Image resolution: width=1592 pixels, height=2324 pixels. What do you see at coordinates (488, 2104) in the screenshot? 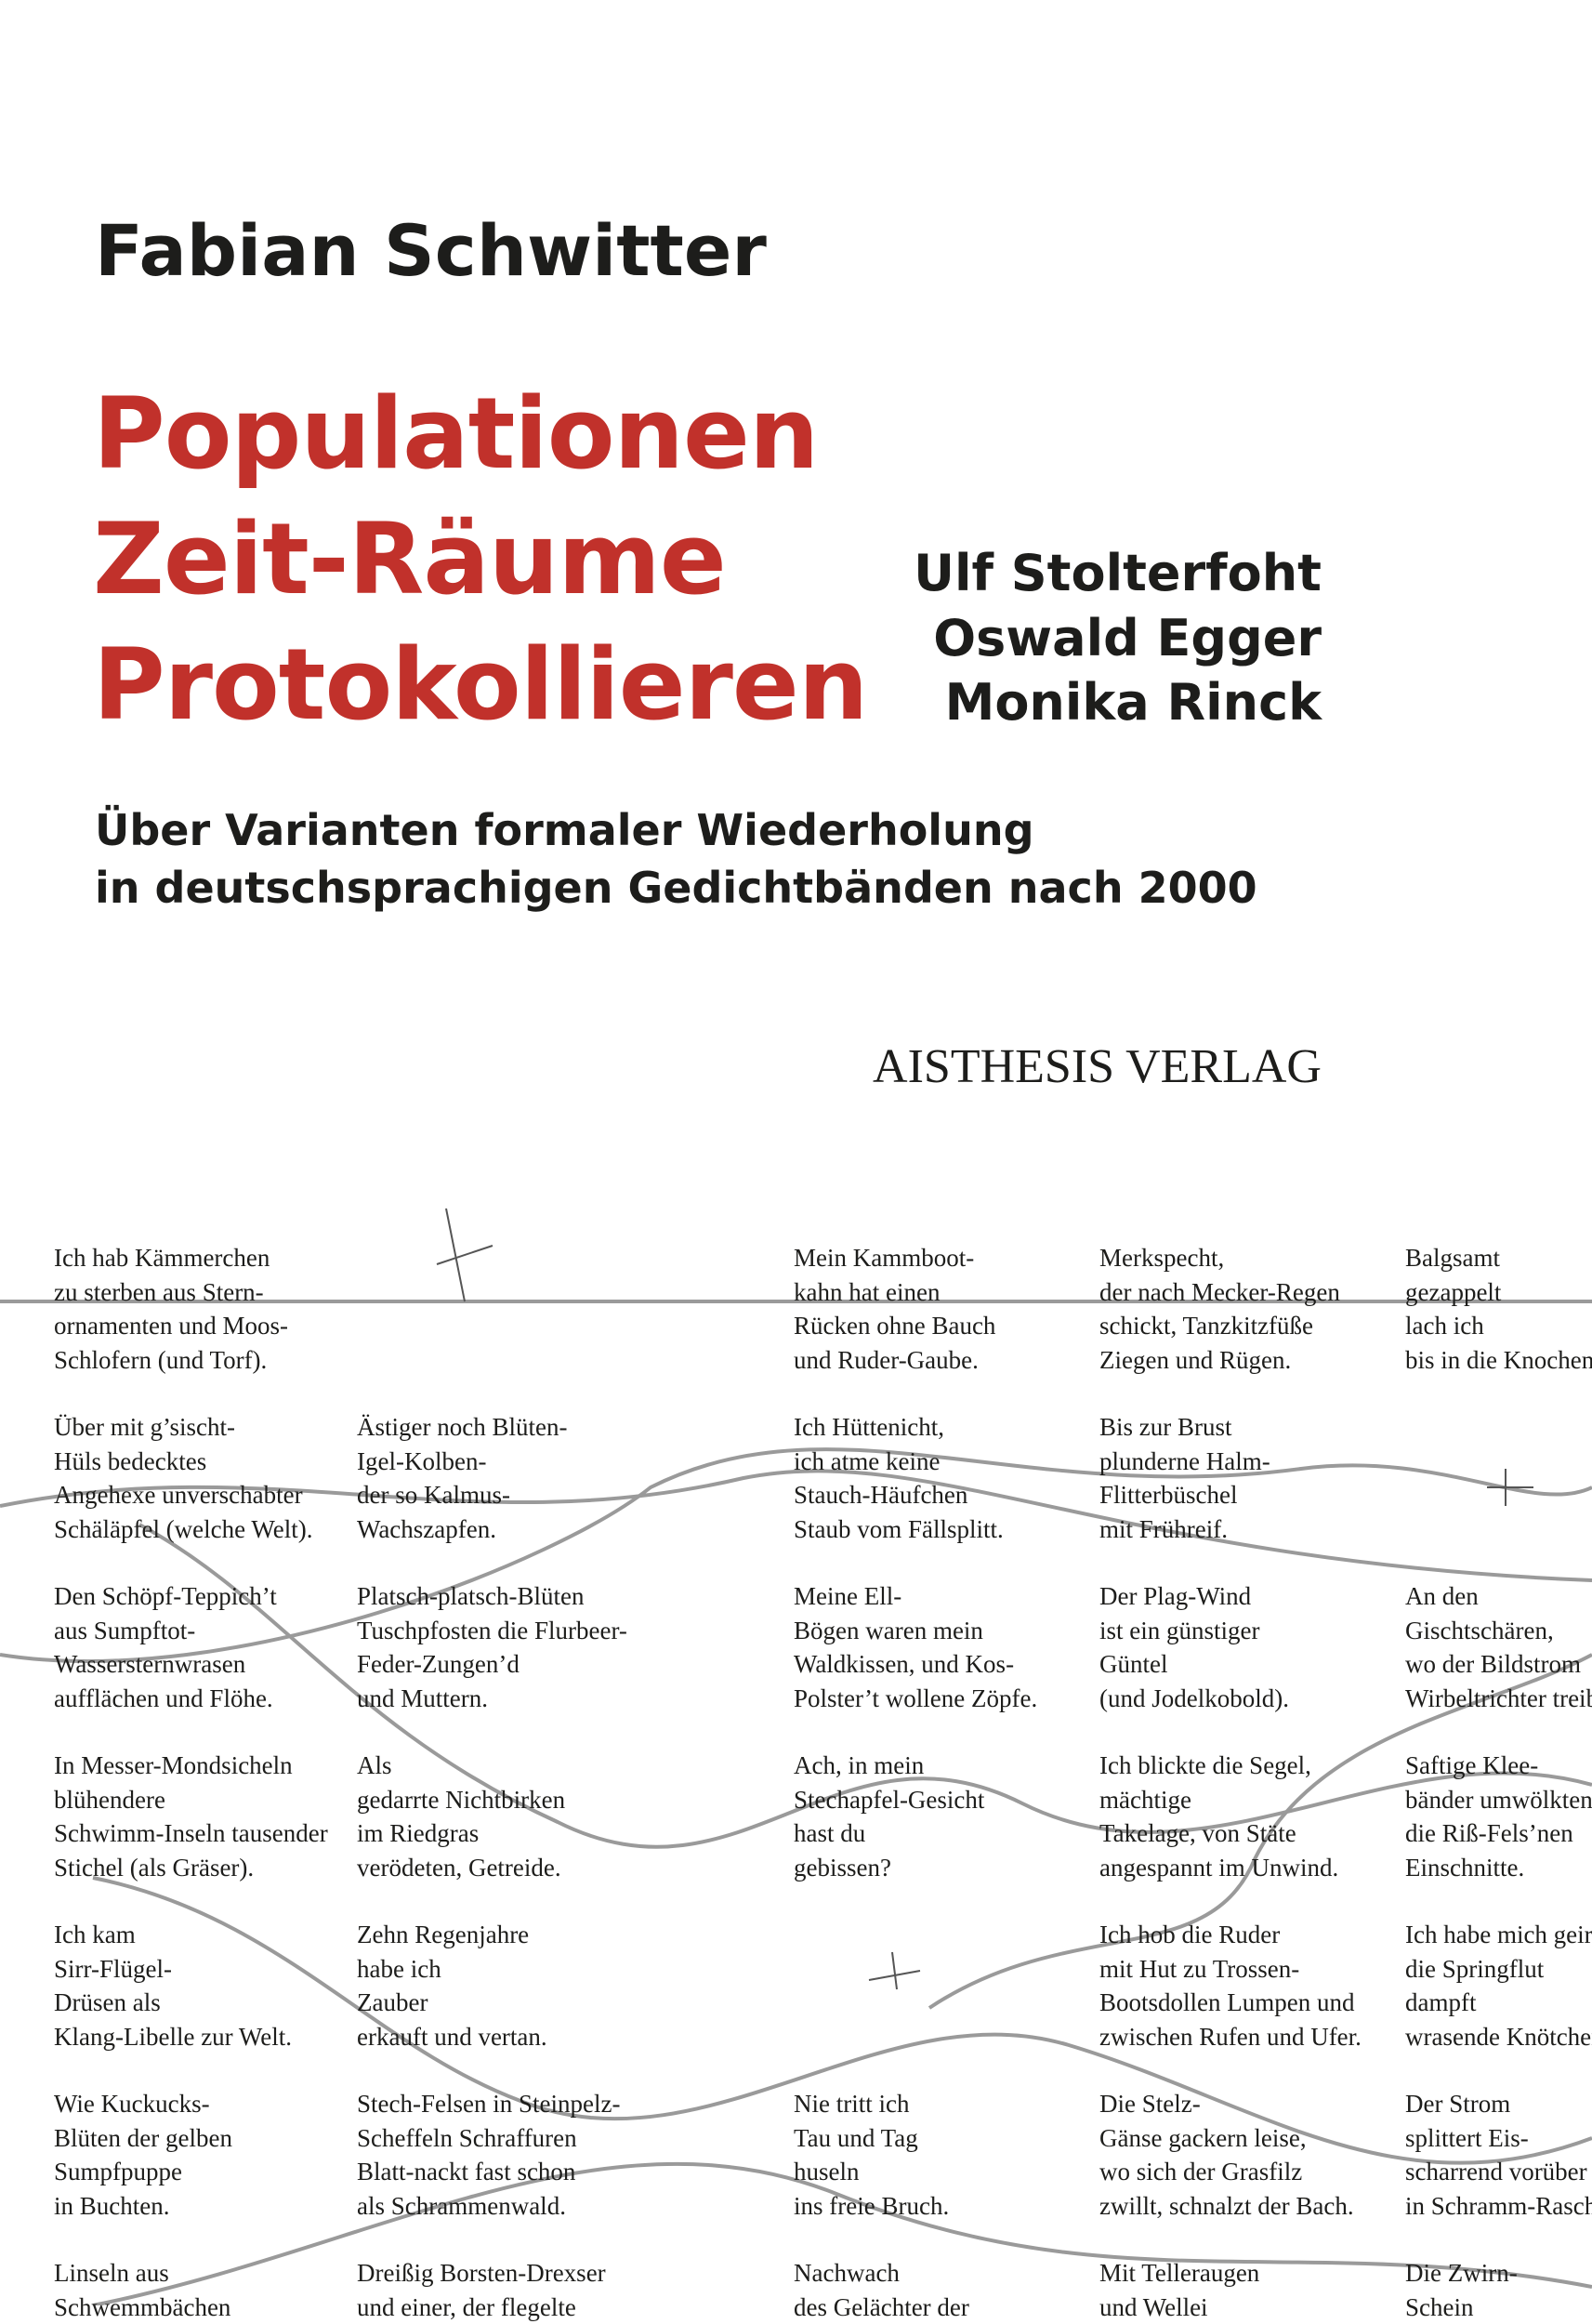
I see `verse-line: Stech-Felsen in Steinpelz-` at bounding box center [488, 2104].